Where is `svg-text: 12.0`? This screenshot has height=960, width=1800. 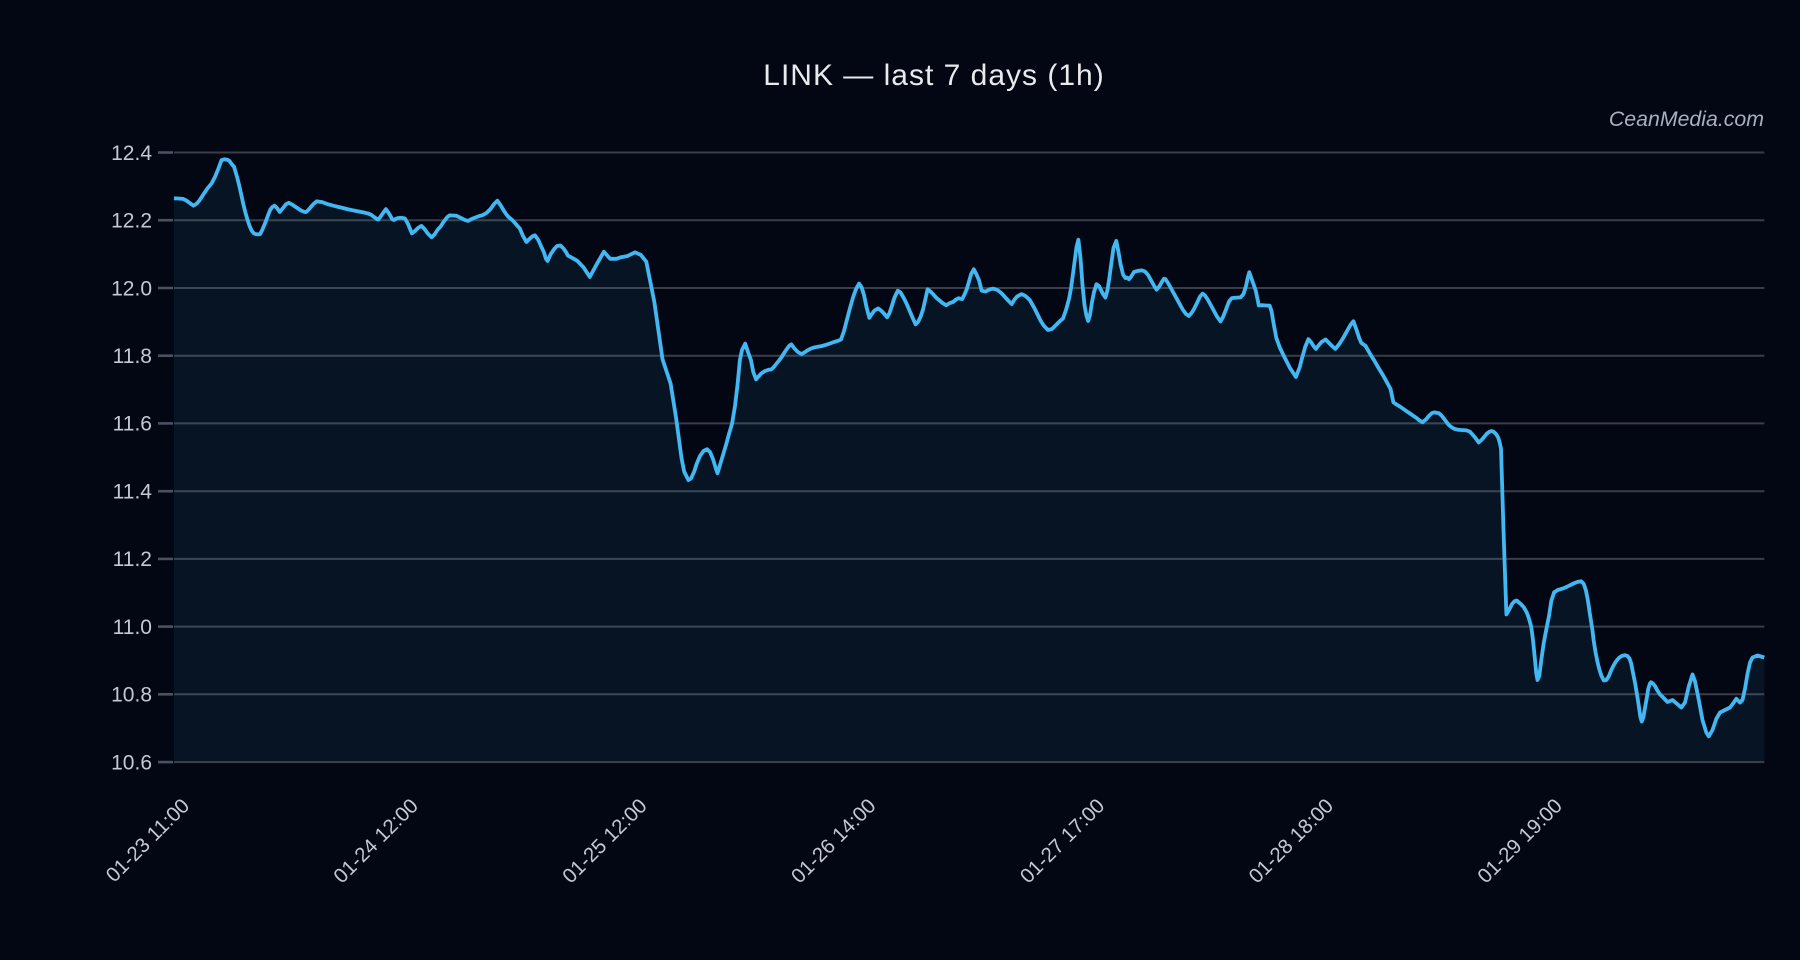
svg-text: 12.0 is located at coordinates (131, 288).